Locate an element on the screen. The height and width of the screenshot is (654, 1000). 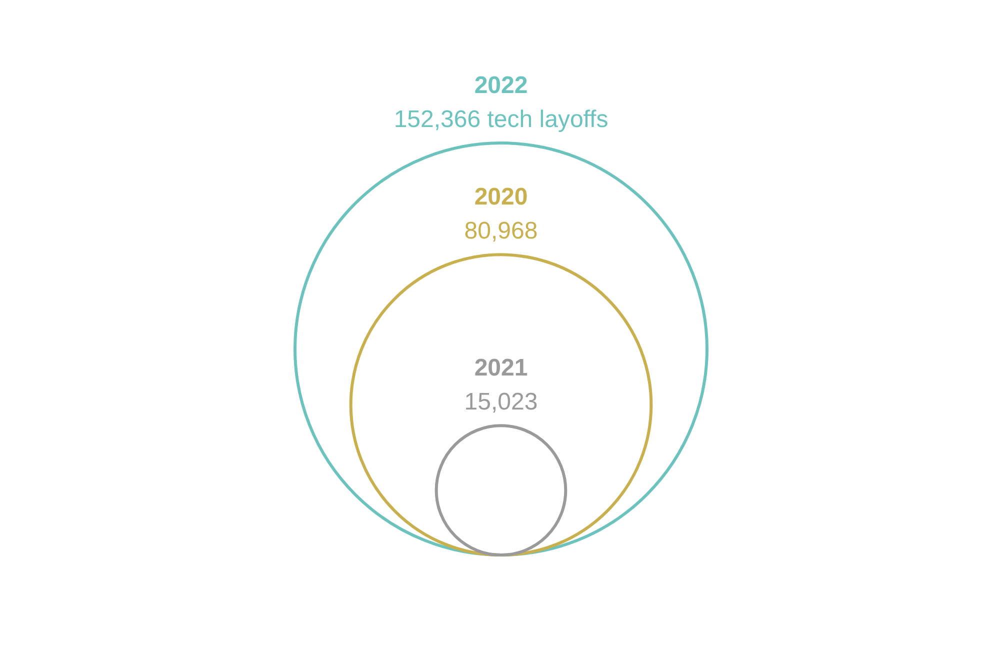
category-label: 2021 is located at coordinates (501, 368).